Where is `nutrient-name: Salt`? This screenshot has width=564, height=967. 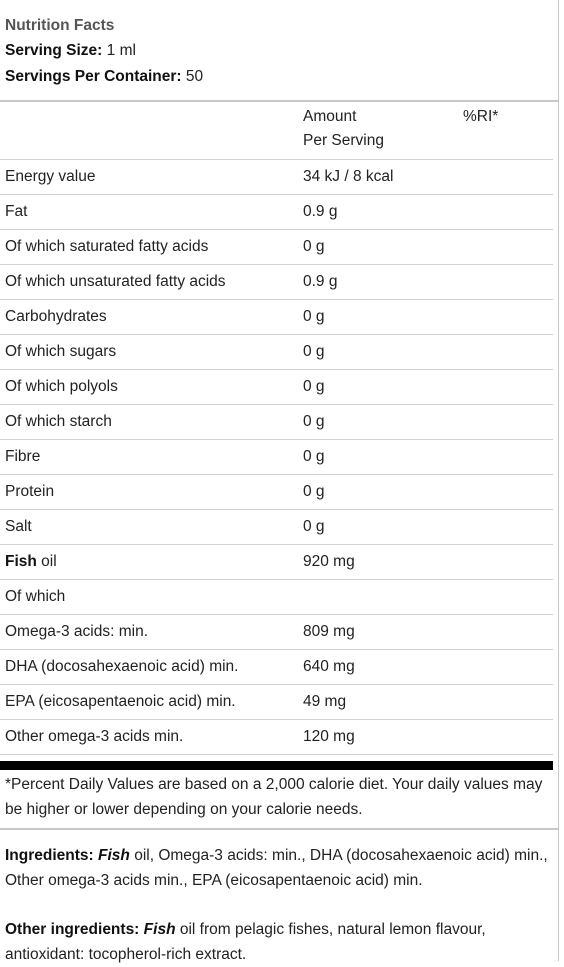 nutrient-name: Salt is located at coordinates (149, 527).